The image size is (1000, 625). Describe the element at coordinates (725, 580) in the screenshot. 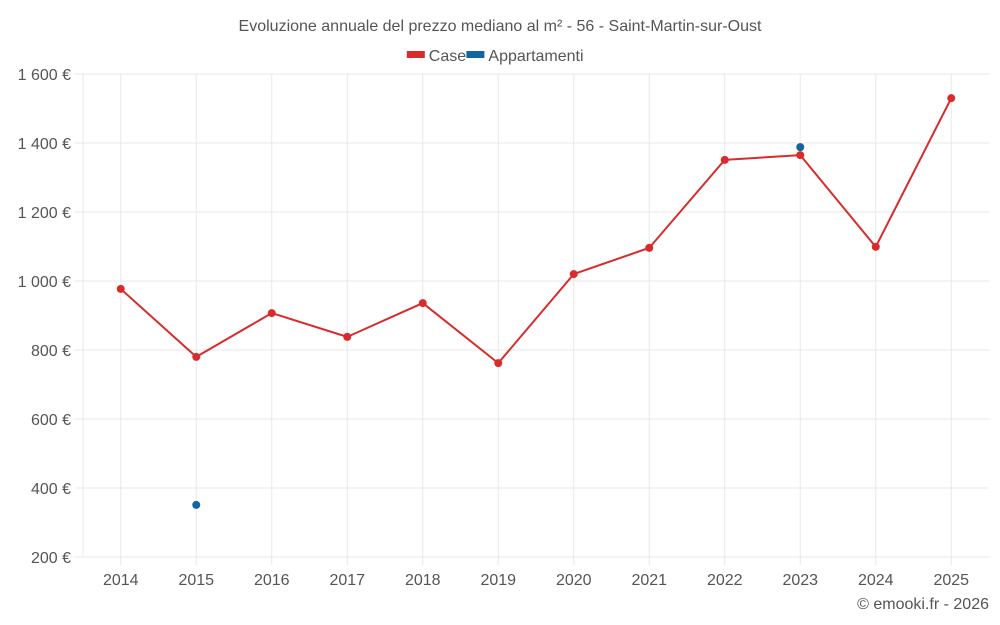

I see `x-tick-label: 2022` at that location.